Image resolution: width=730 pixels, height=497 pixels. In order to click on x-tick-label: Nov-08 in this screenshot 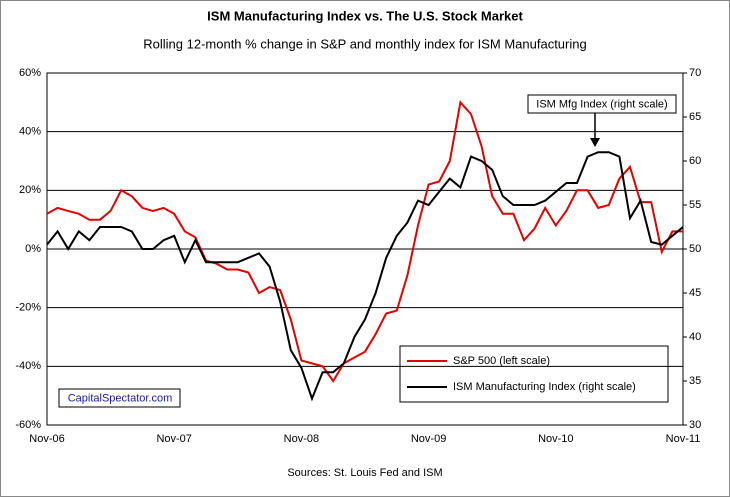, I will do `click(301, 439)`.